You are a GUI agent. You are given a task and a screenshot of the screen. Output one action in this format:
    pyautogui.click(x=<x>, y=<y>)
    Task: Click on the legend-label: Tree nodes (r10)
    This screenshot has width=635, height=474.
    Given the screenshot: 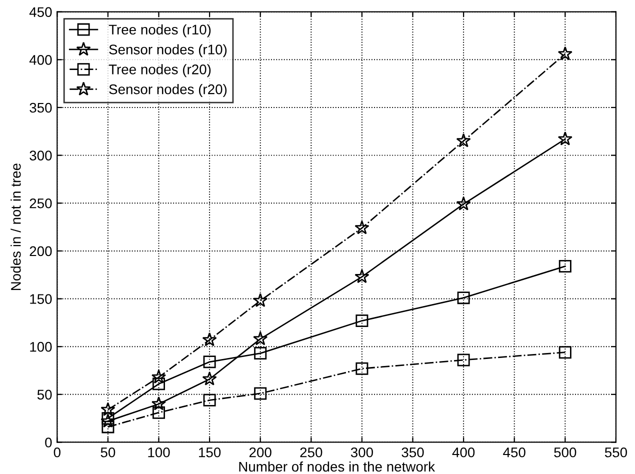 What is the action you would take?
    pyautogui.click(x=159, y=31)
    